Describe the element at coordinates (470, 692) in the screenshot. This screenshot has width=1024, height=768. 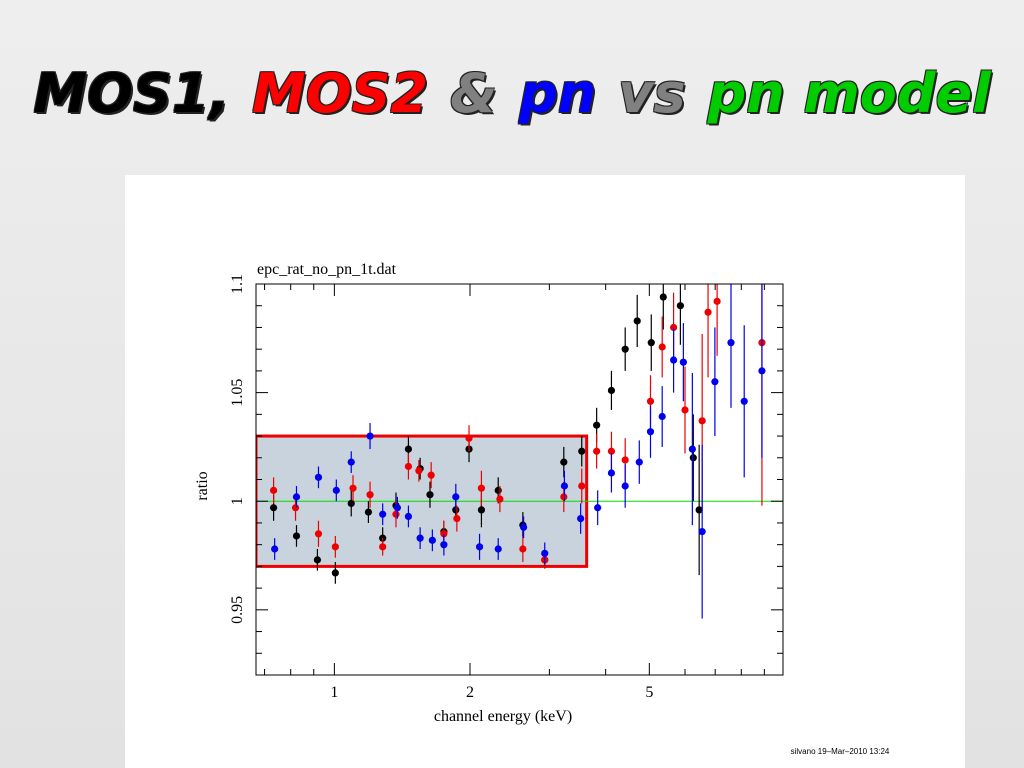
I see `x-tick-label: 2` at that location.